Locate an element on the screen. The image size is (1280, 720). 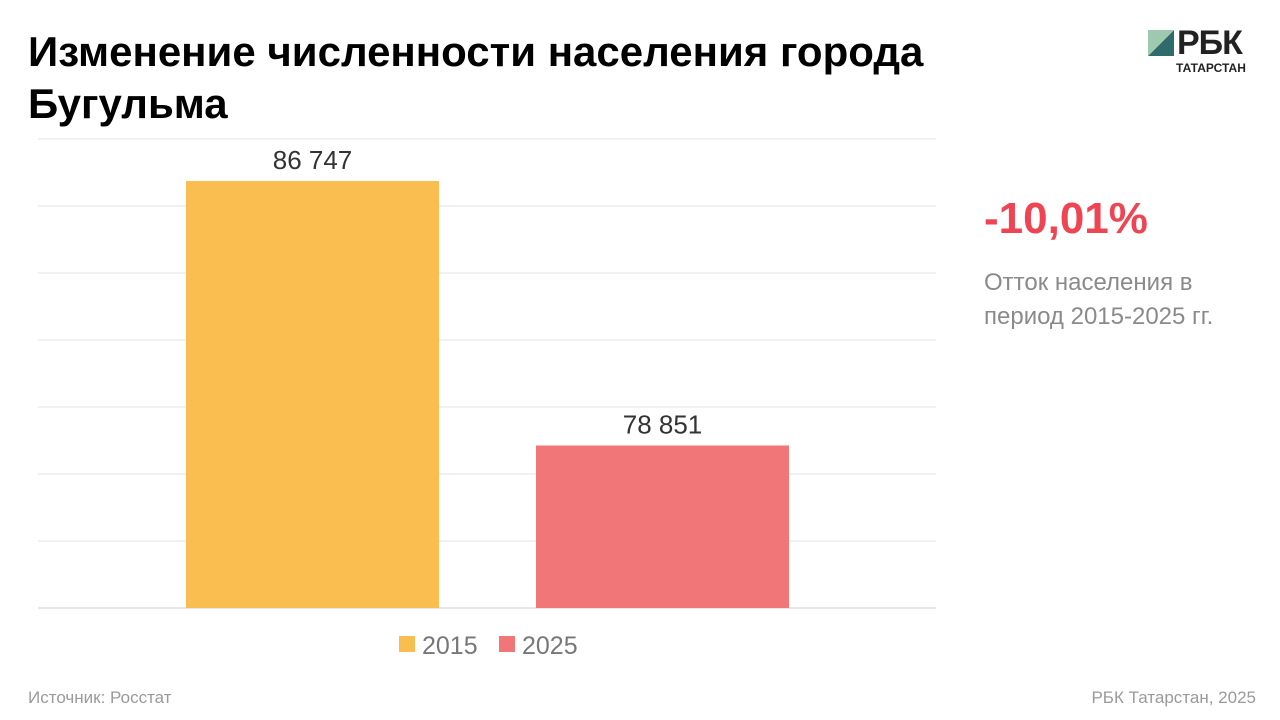
rbk-logo: РБК ТАТАРСТАН is located at coordinates (1203, 52).